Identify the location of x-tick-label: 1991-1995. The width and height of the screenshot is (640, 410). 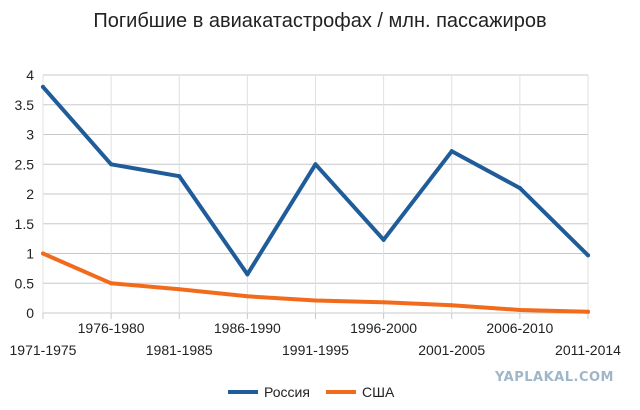
(315, 350).